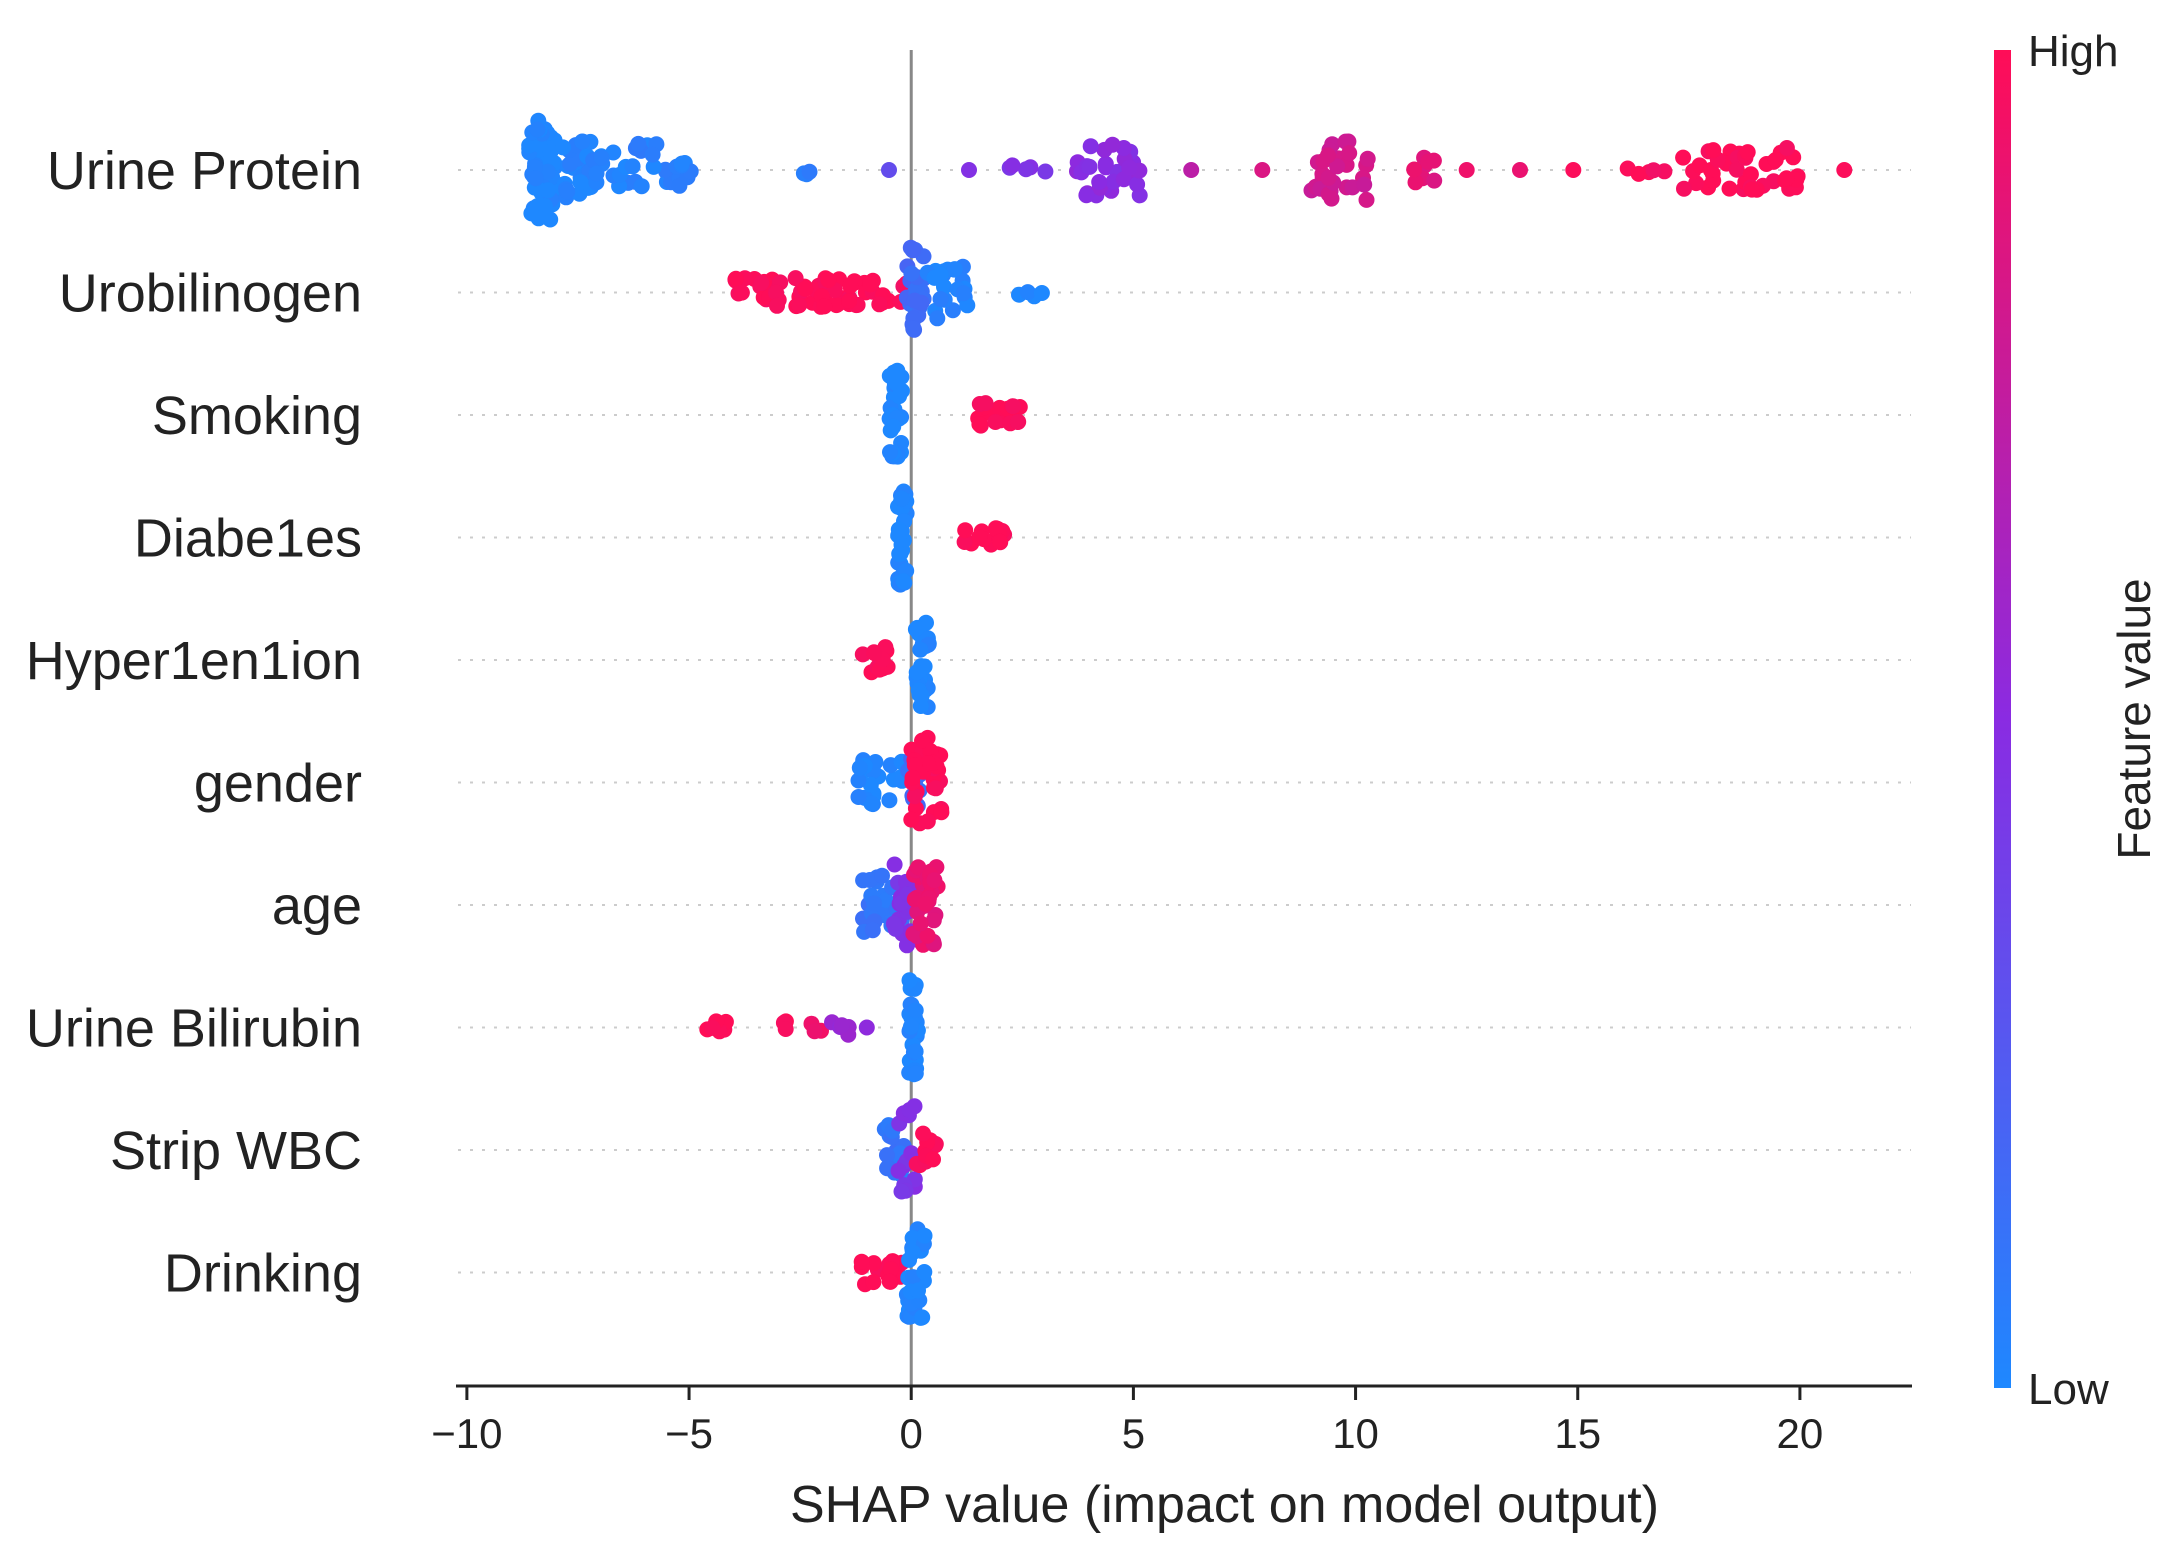 This screenshot has width=2181, height=1552. What do you see at coordinates (1800, 1433) in the screenshot?
I see `x-tick-label: 20` at bounding box center [1800, 1433].